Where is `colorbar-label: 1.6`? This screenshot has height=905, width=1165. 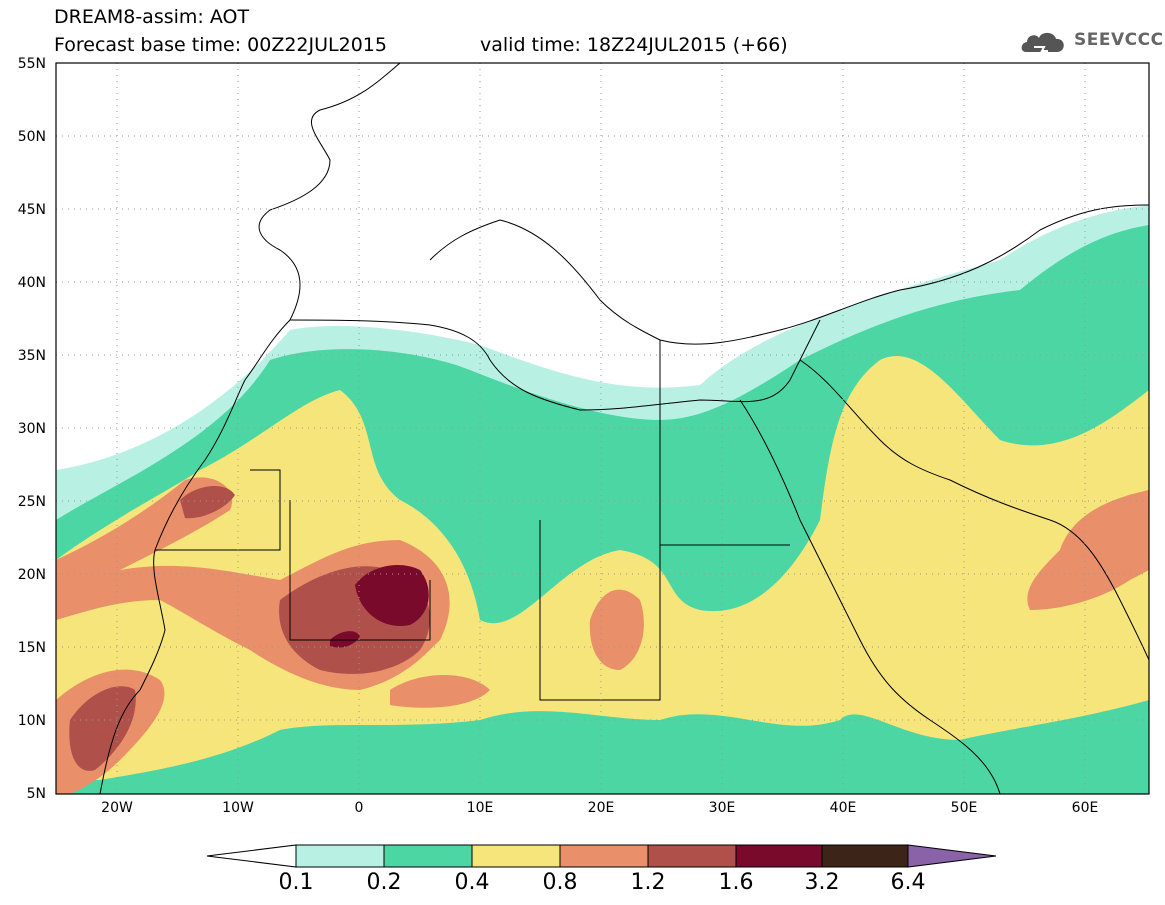
colorbar-label: 1.6 is located at coordinates (736, 882).